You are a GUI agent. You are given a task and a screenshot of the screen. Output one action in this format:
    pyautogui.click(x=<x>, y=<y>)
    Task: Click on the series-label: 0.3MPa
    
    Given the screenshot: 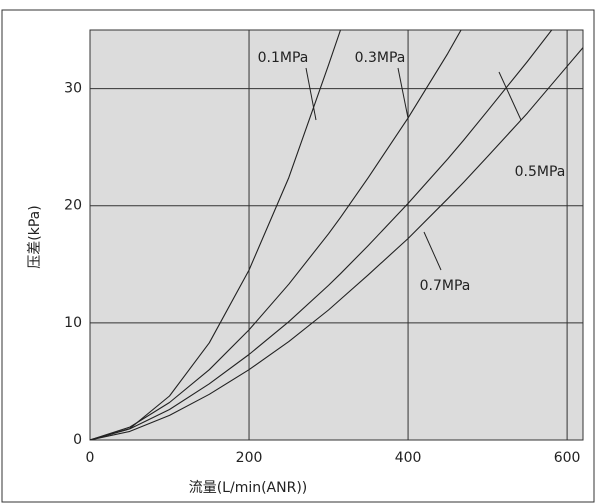 What is the action you would take?
    pyautogui.click(x=380, y=58)
    